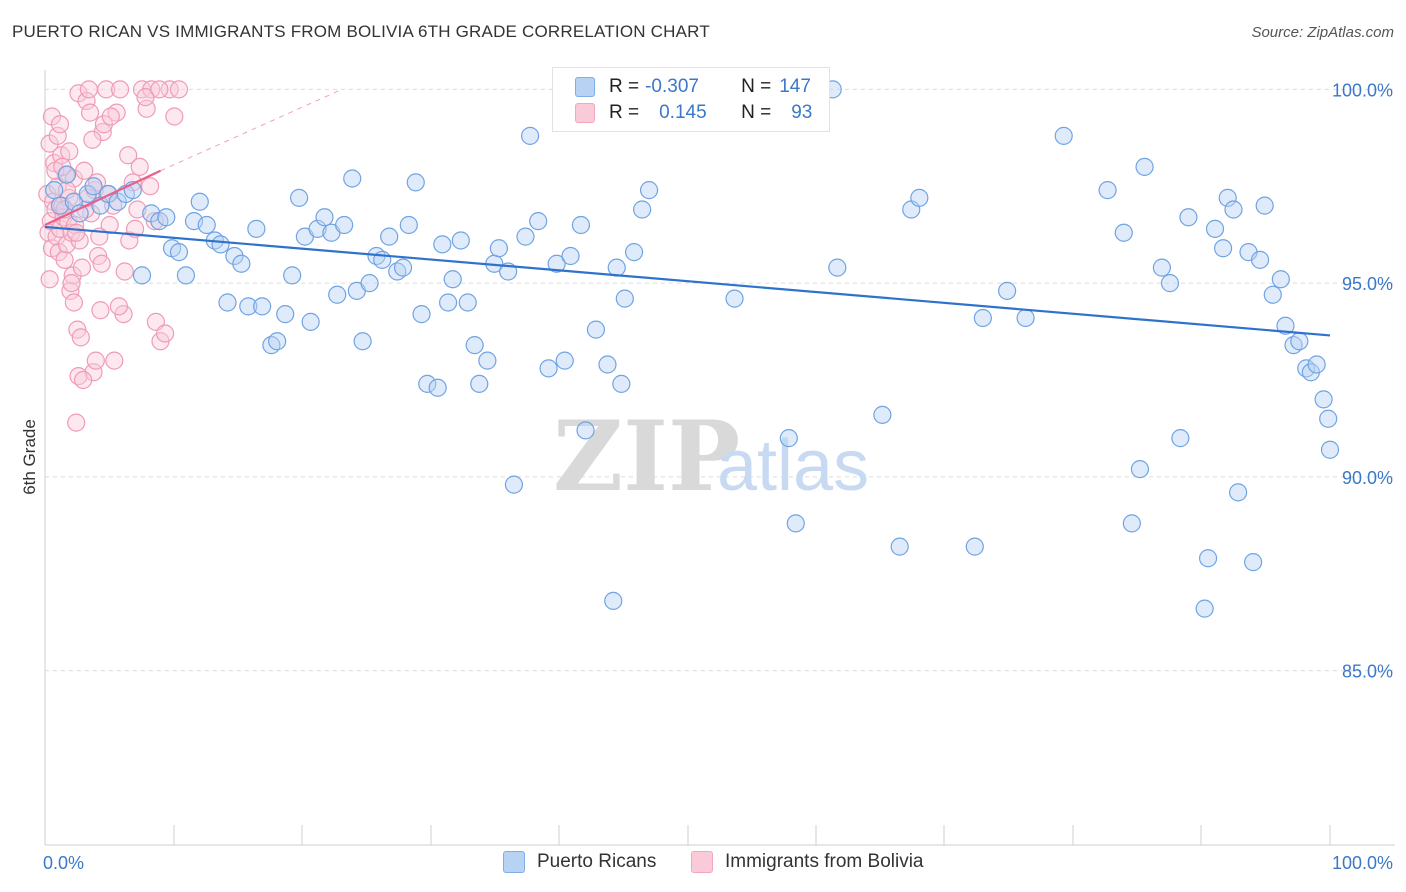 Image resolution: width=1406 pixels, height=892 pixels. What do you see at coordinates (824, 861) in the screenshot?
I see `bottom-legend-label-bolivia: Immigrants from Bolivia` at bounding box center [824, 861].